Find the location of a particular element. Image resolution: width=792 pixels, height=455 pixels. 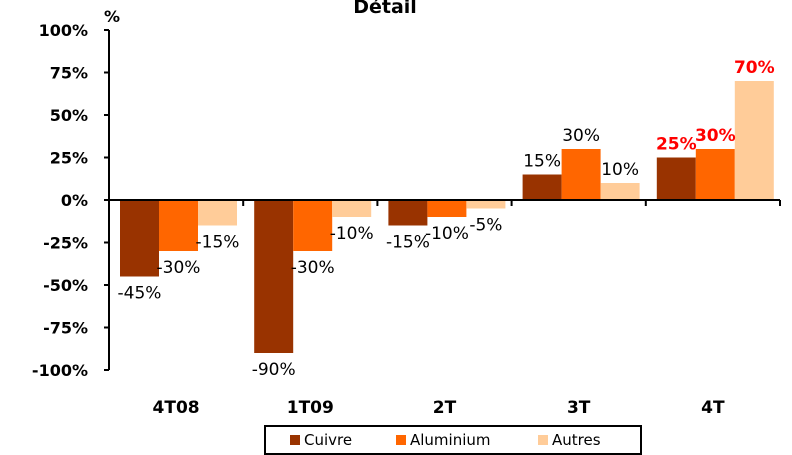

x-axis-labels: 4T08 1T09 2T 3T 4T is located at coordinates (439, 408).